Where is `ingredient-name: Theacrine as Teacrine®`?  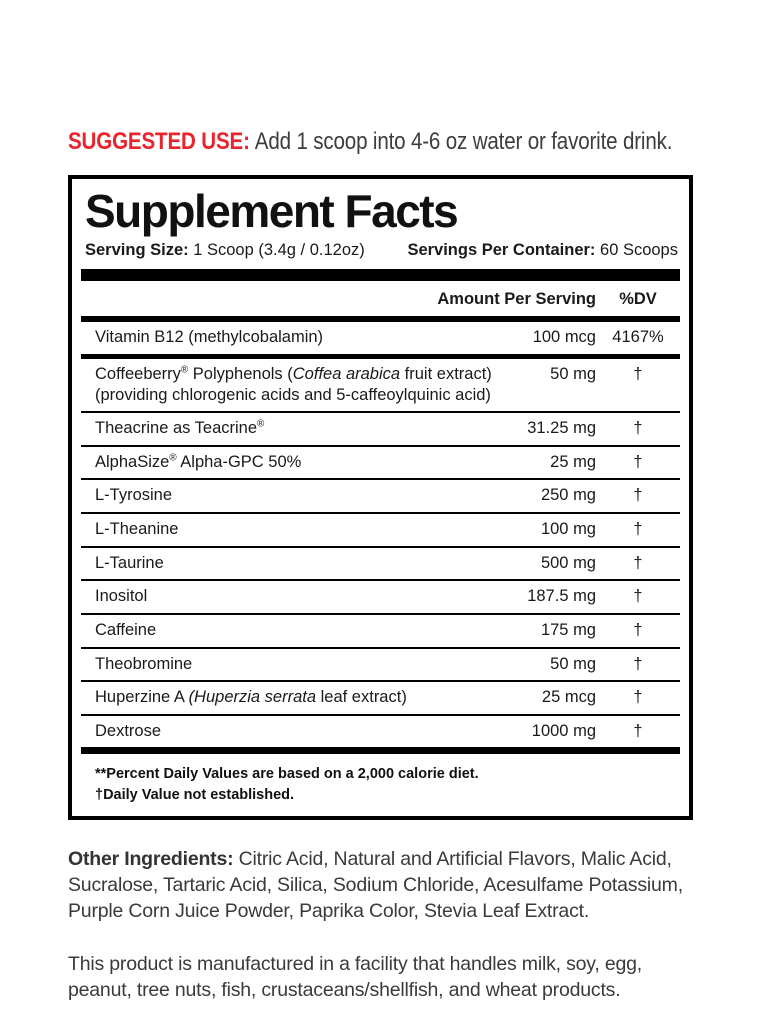
ingredient-name: Theacrine as Teacrine® is located at coordinates (180, 428).